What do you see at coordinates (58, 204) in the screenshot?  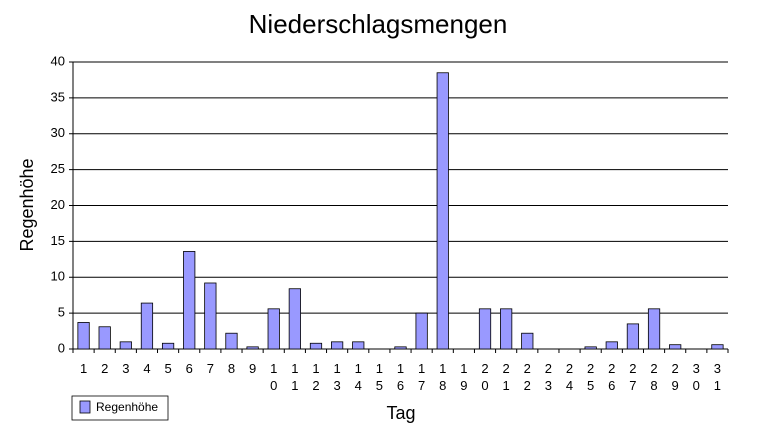 I see `y-tick-label: 20` at bounding box center [58, 204].